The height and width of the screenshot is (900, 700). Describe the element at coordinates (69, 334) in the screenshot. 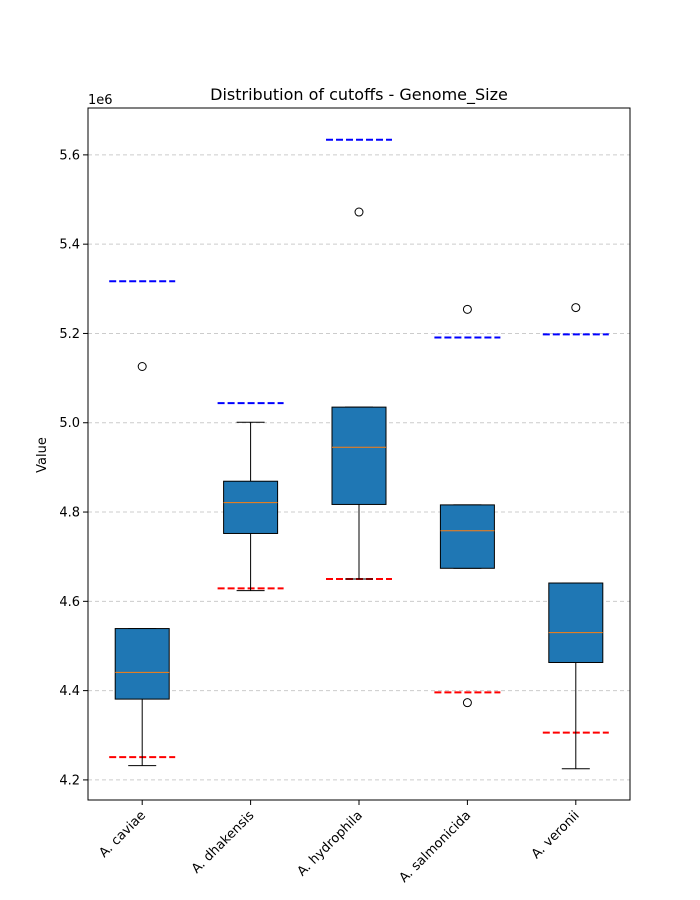

I see `y-tick-label: 5.2` at that location.